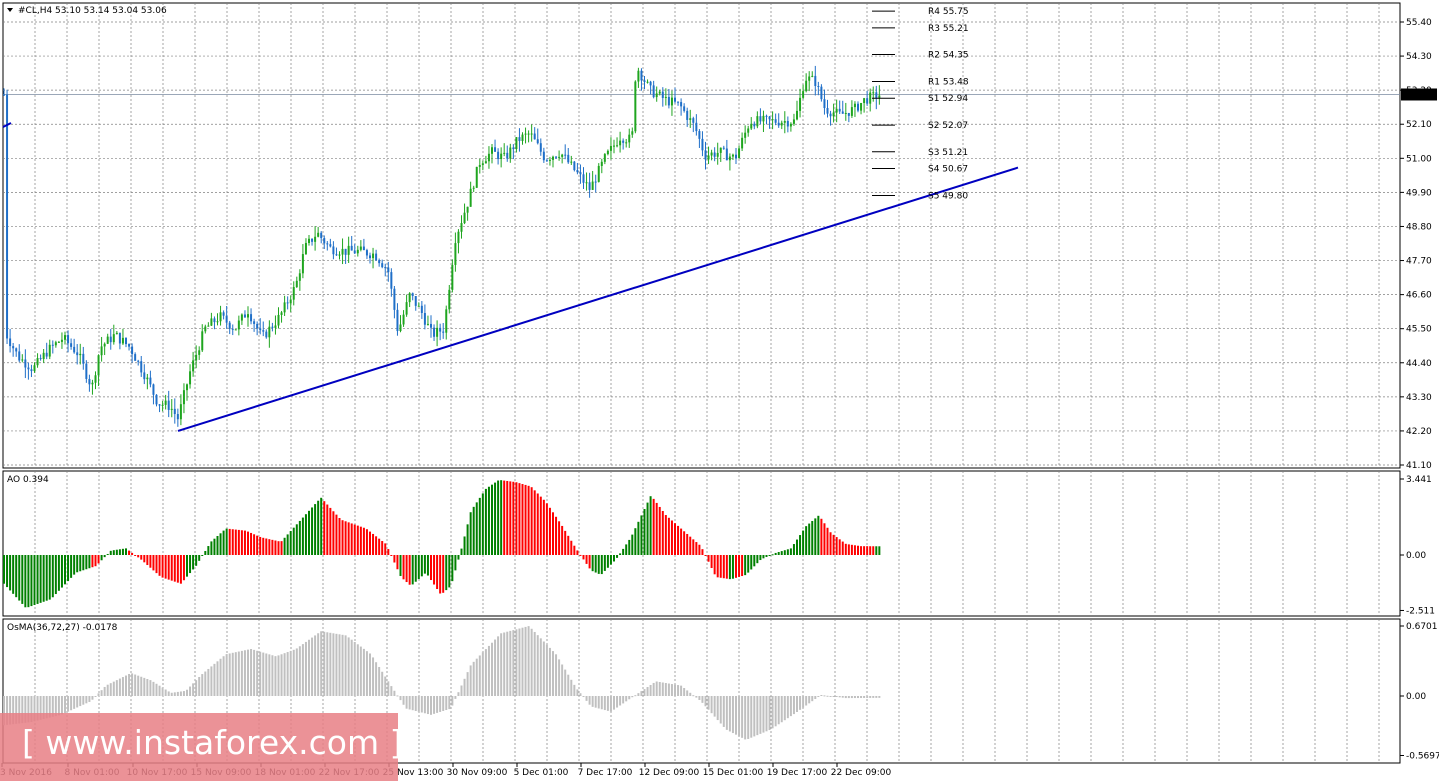 This screenshot has width=1439, height=782. What do you see at coordinates (28, 480) in the screenshot?
I see `ao-label: AO 0.394` at bounding box center [28, 480].